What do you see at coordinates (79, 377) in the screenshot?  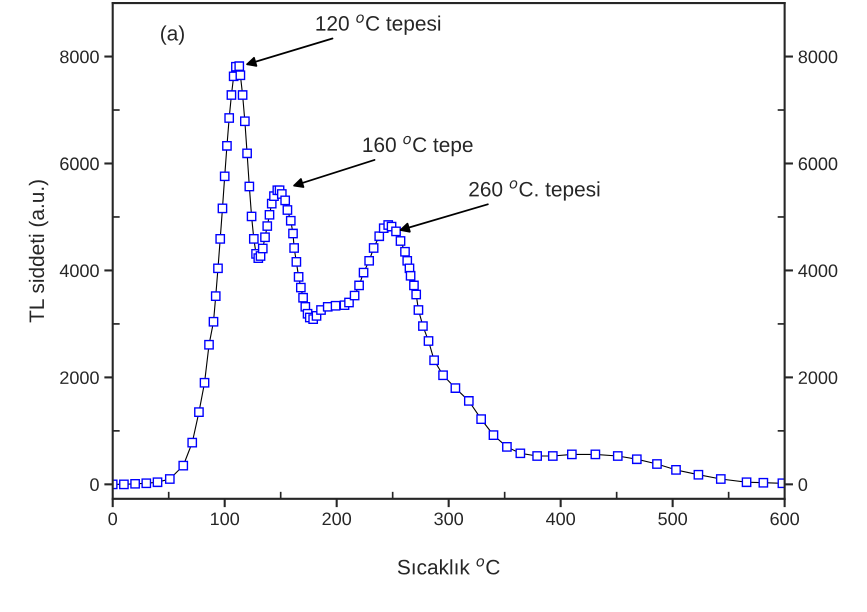 I see `y-tick-label: 2000` at bounding box center [79, 377].